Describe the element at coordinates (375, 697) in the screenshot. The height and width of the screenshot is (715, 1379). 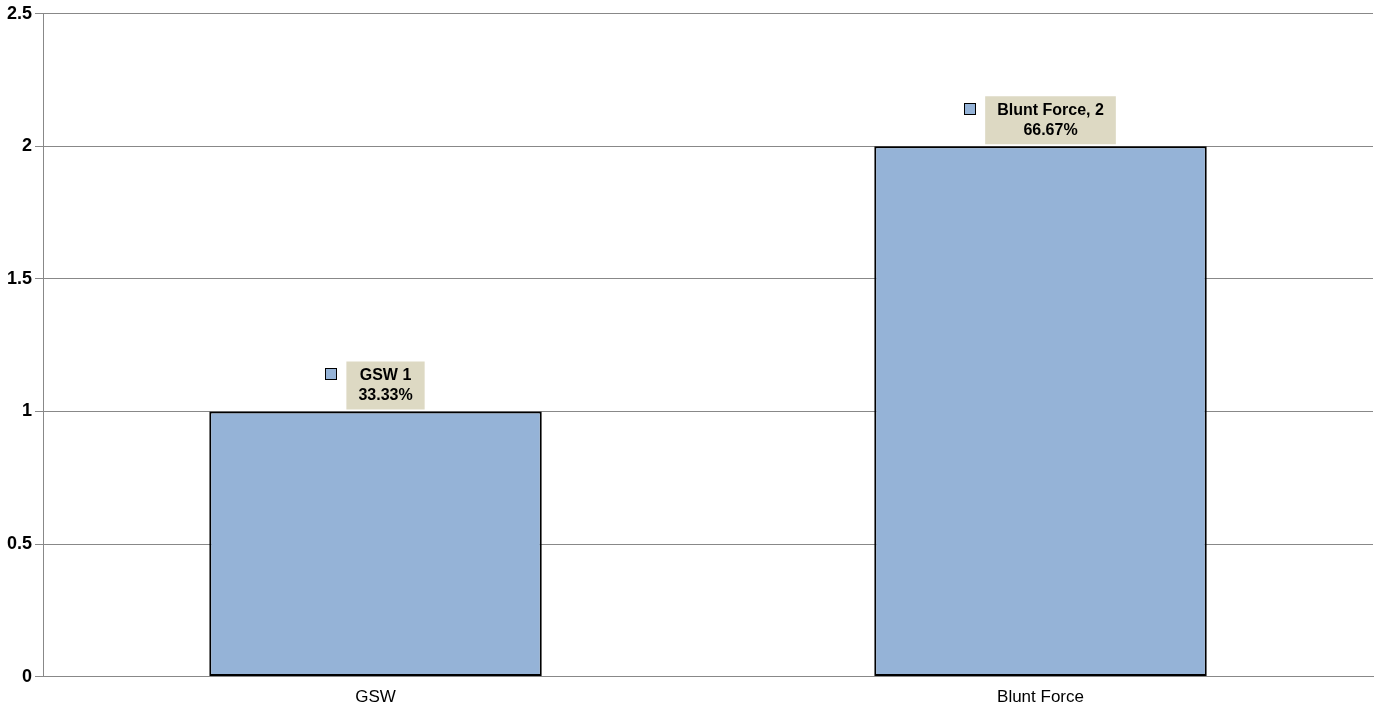
I see `x-tick-label: GSW` at that location.